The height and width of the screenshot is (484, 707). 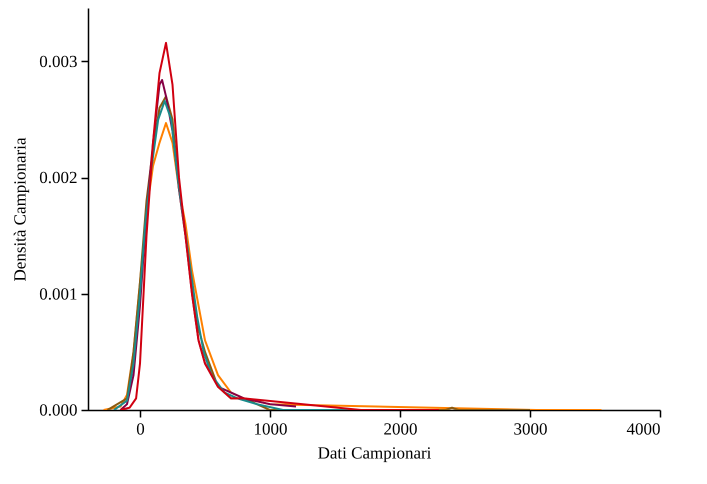 I want to click on x-axis-title: Dati Campionari, so click(x=375, y=453).